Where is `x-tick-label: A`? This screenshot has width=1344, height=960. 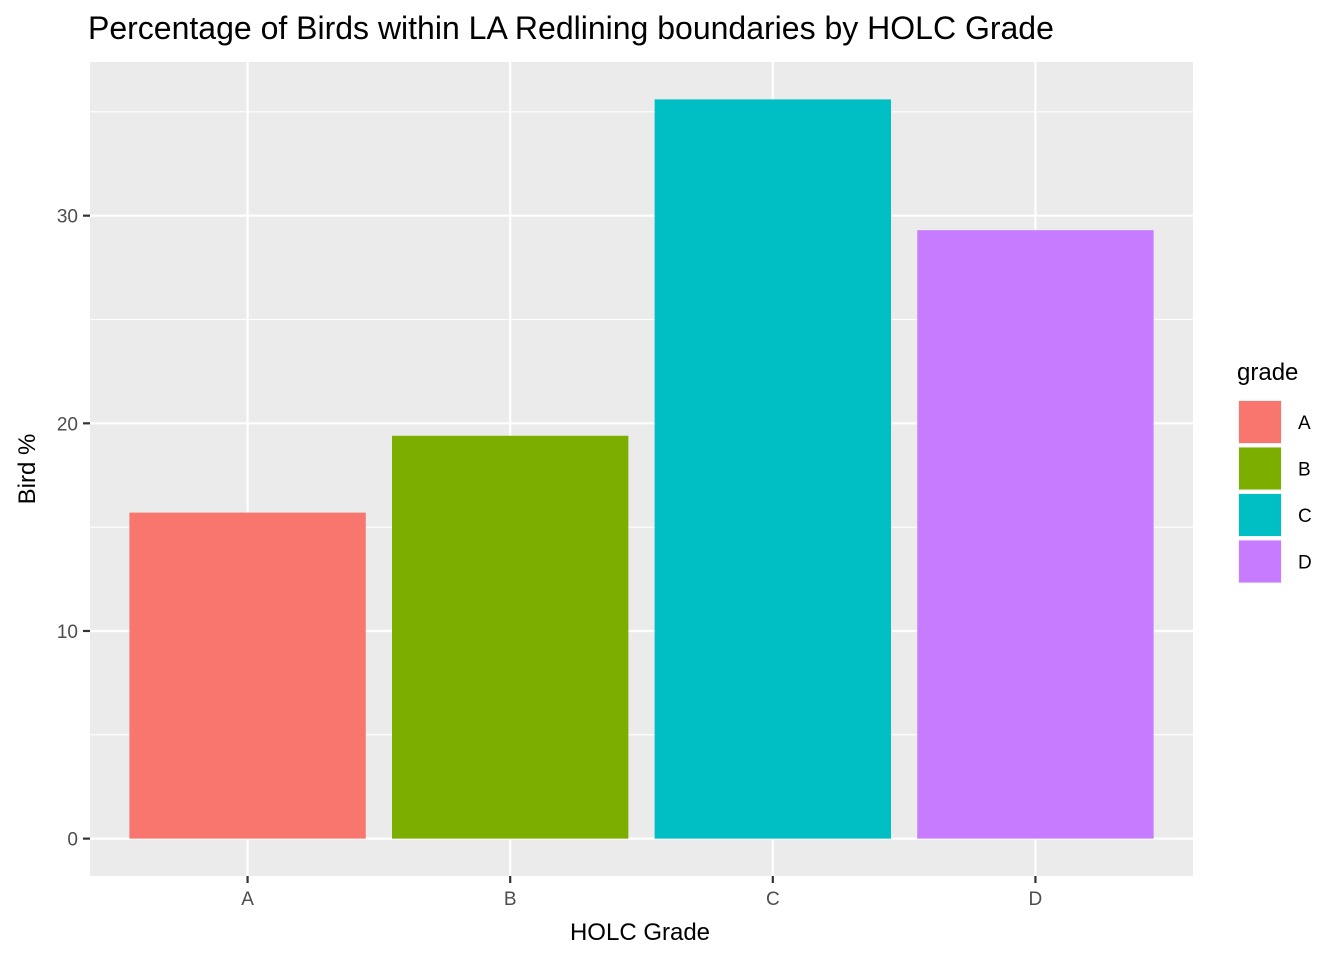 x-tick-label: A is located at coordinates (247, 899).